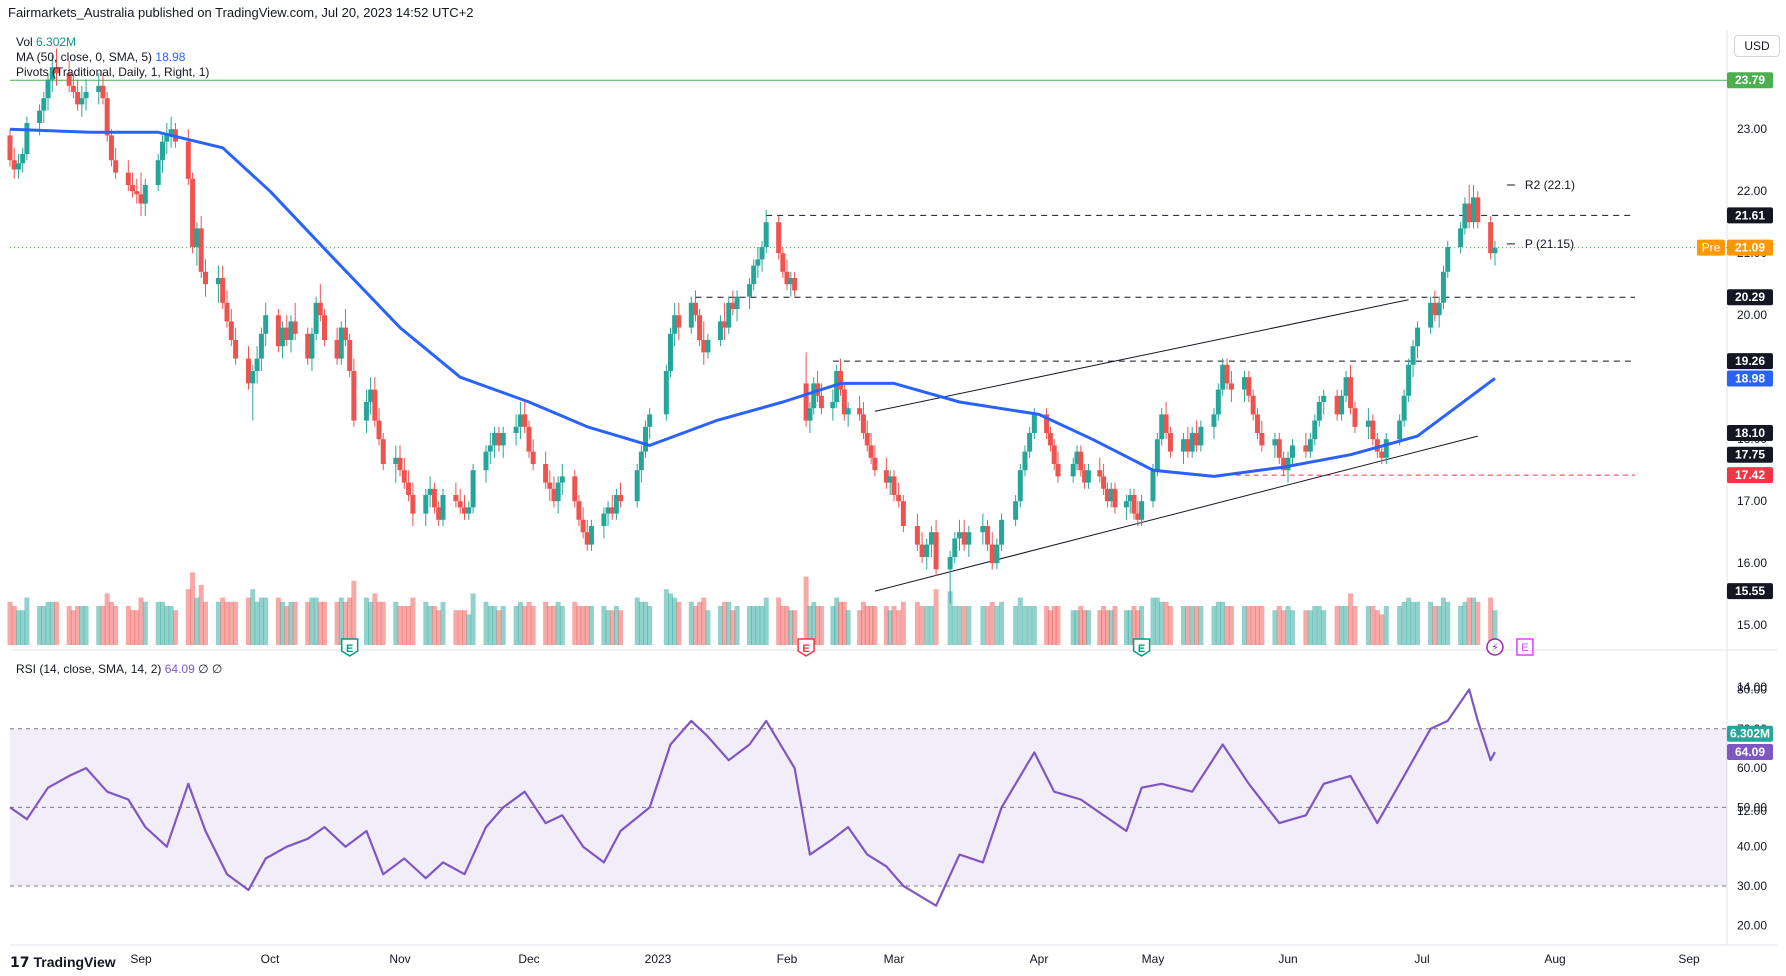 The width and height of the screenshot is (1786, 976). Describe the element at coordinates (112, 72) in the screenshot. I see `legend-pivots: Pivots (Traditional, Daily, 1, Right, 1)` at that location.